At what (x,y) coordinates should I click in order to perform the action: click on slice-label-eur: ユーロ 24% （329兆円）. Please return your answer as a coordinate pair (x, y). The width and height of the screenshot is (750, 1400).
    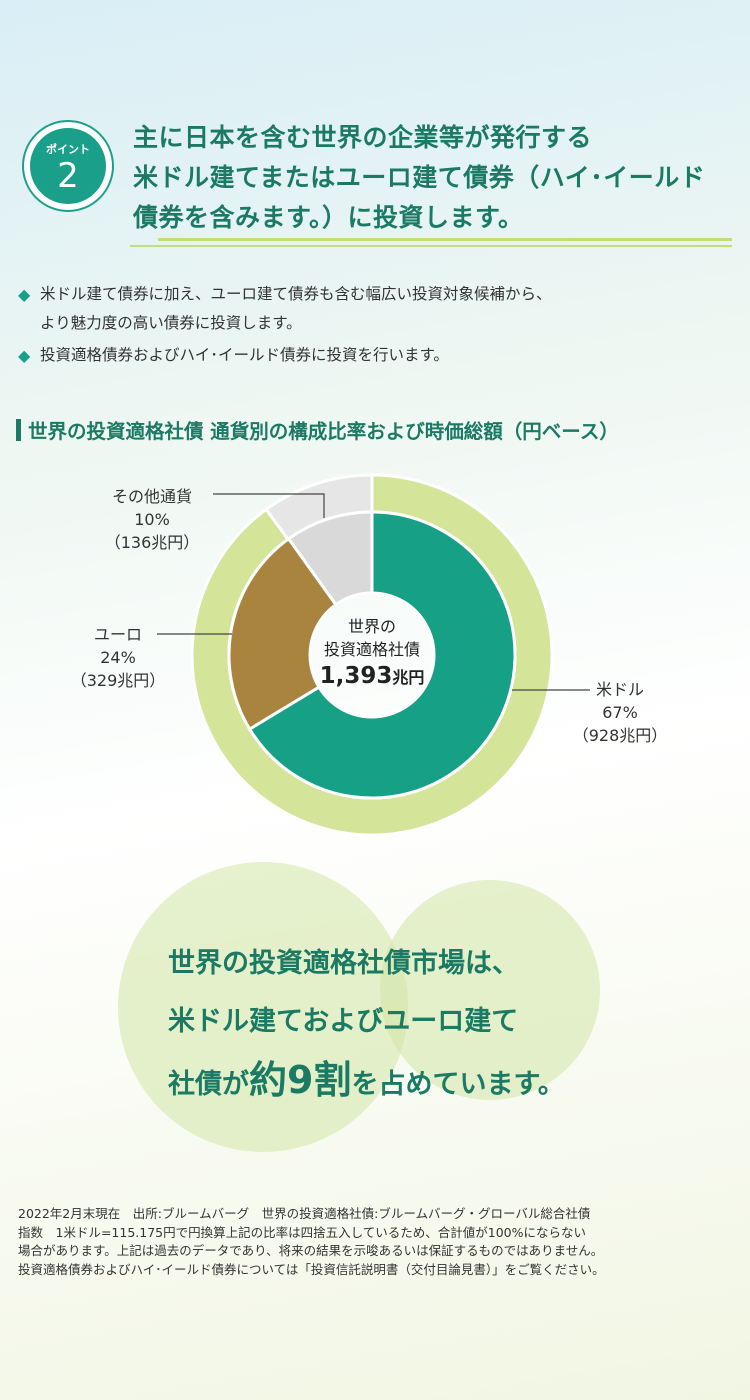
    Looking at the image, I should click on (118, 657).